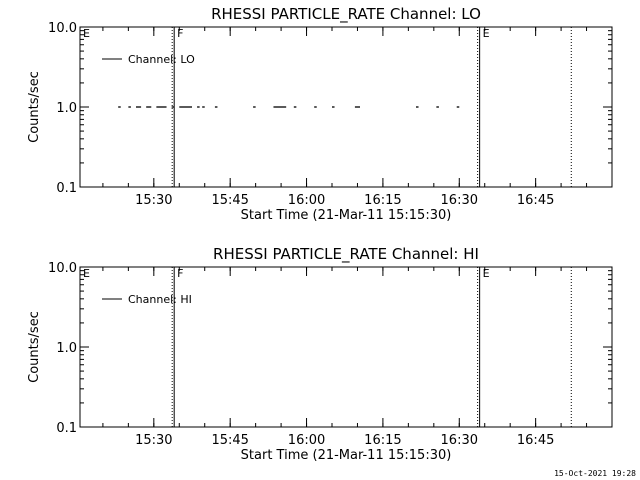 This screenshot has width=640, height=480. I want to click on legend-label: Channel: HI, so click(160, 299).